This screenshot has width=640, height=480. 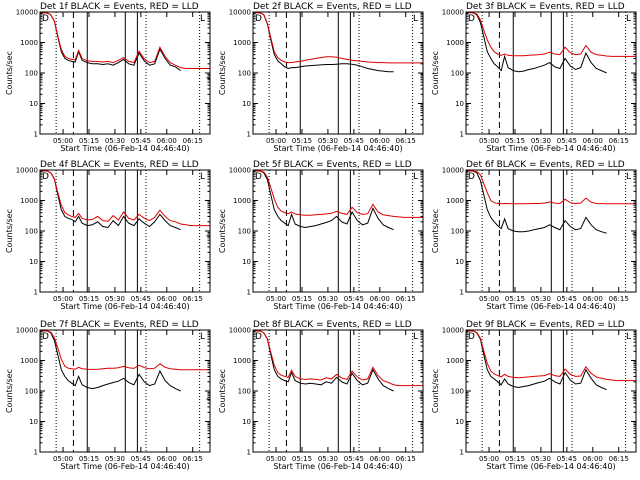 I want to click on panel-title: Det 4f BLACK = Events, RED = LLD, so click(x=119, y=165).